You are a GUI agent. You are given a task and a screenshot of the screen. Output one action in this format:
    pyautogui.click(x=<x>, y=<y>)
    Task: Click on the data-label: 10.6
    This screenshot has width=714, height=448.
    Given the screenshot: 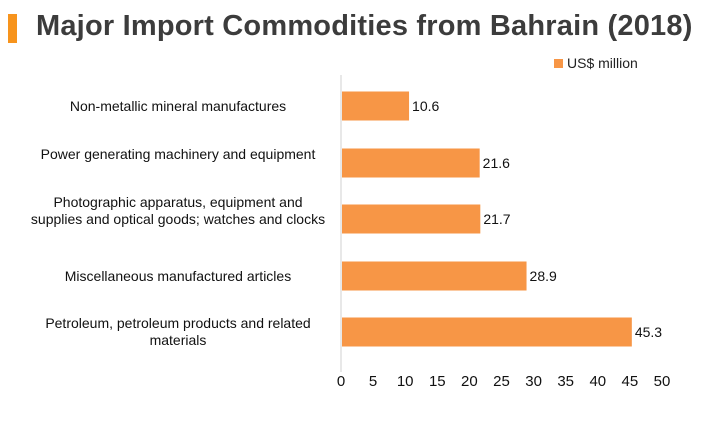 What is the action you would take?
    pyautogui.click(x=425, y=106)
    